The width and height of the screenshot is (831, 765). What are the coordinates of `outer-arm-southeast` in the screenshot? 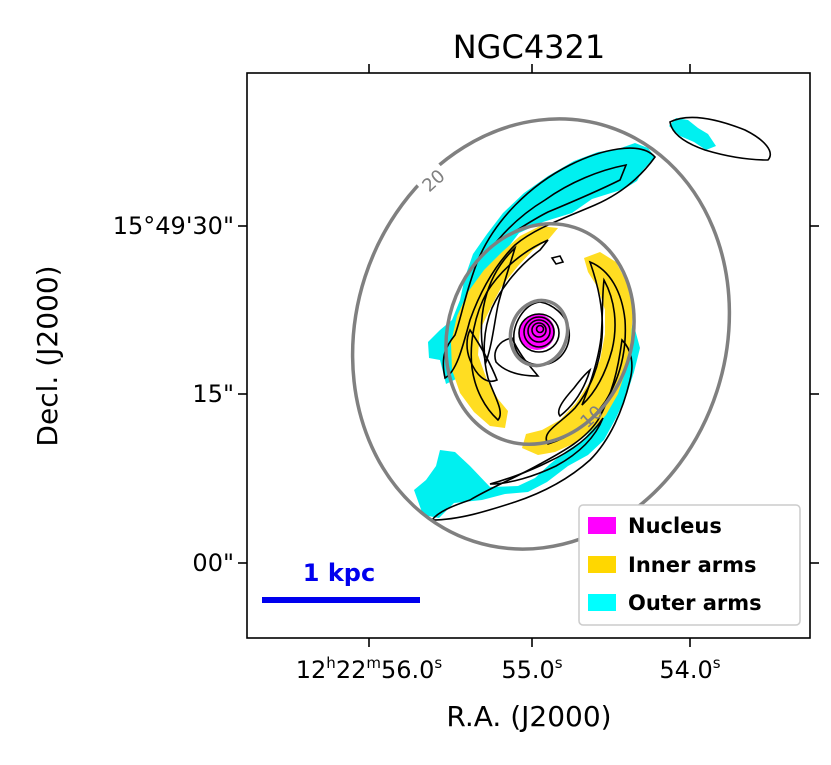 It's located at (527, 420).